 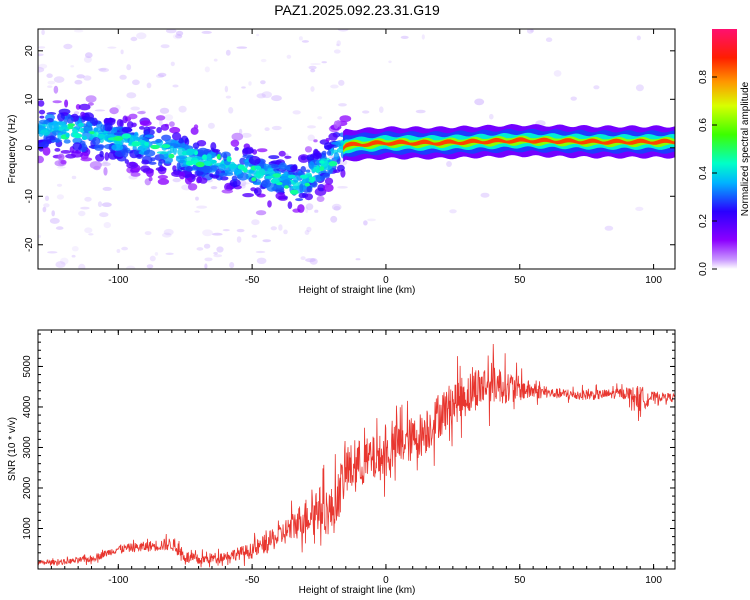 What do you see at coordinates (703, 269) in the screenshot?
I see `colorbar-tick-label: 0.0` at bounding box center [703, 269].